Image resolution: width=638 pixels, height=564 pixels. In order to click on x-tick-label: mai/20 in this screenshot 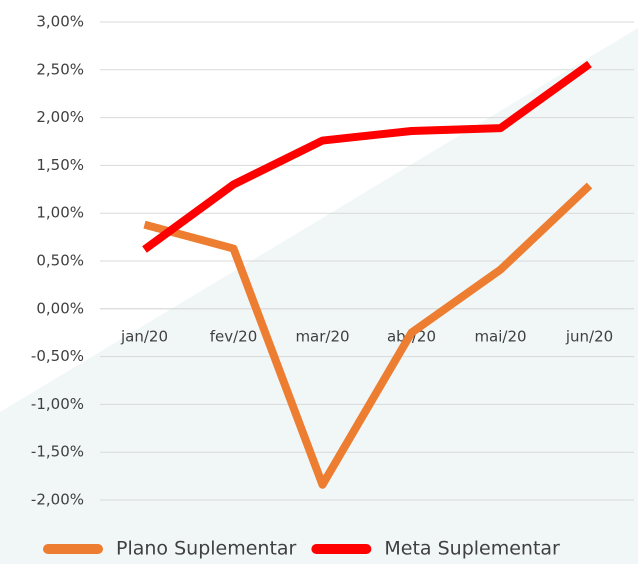, I will do `click(500, 336)`.